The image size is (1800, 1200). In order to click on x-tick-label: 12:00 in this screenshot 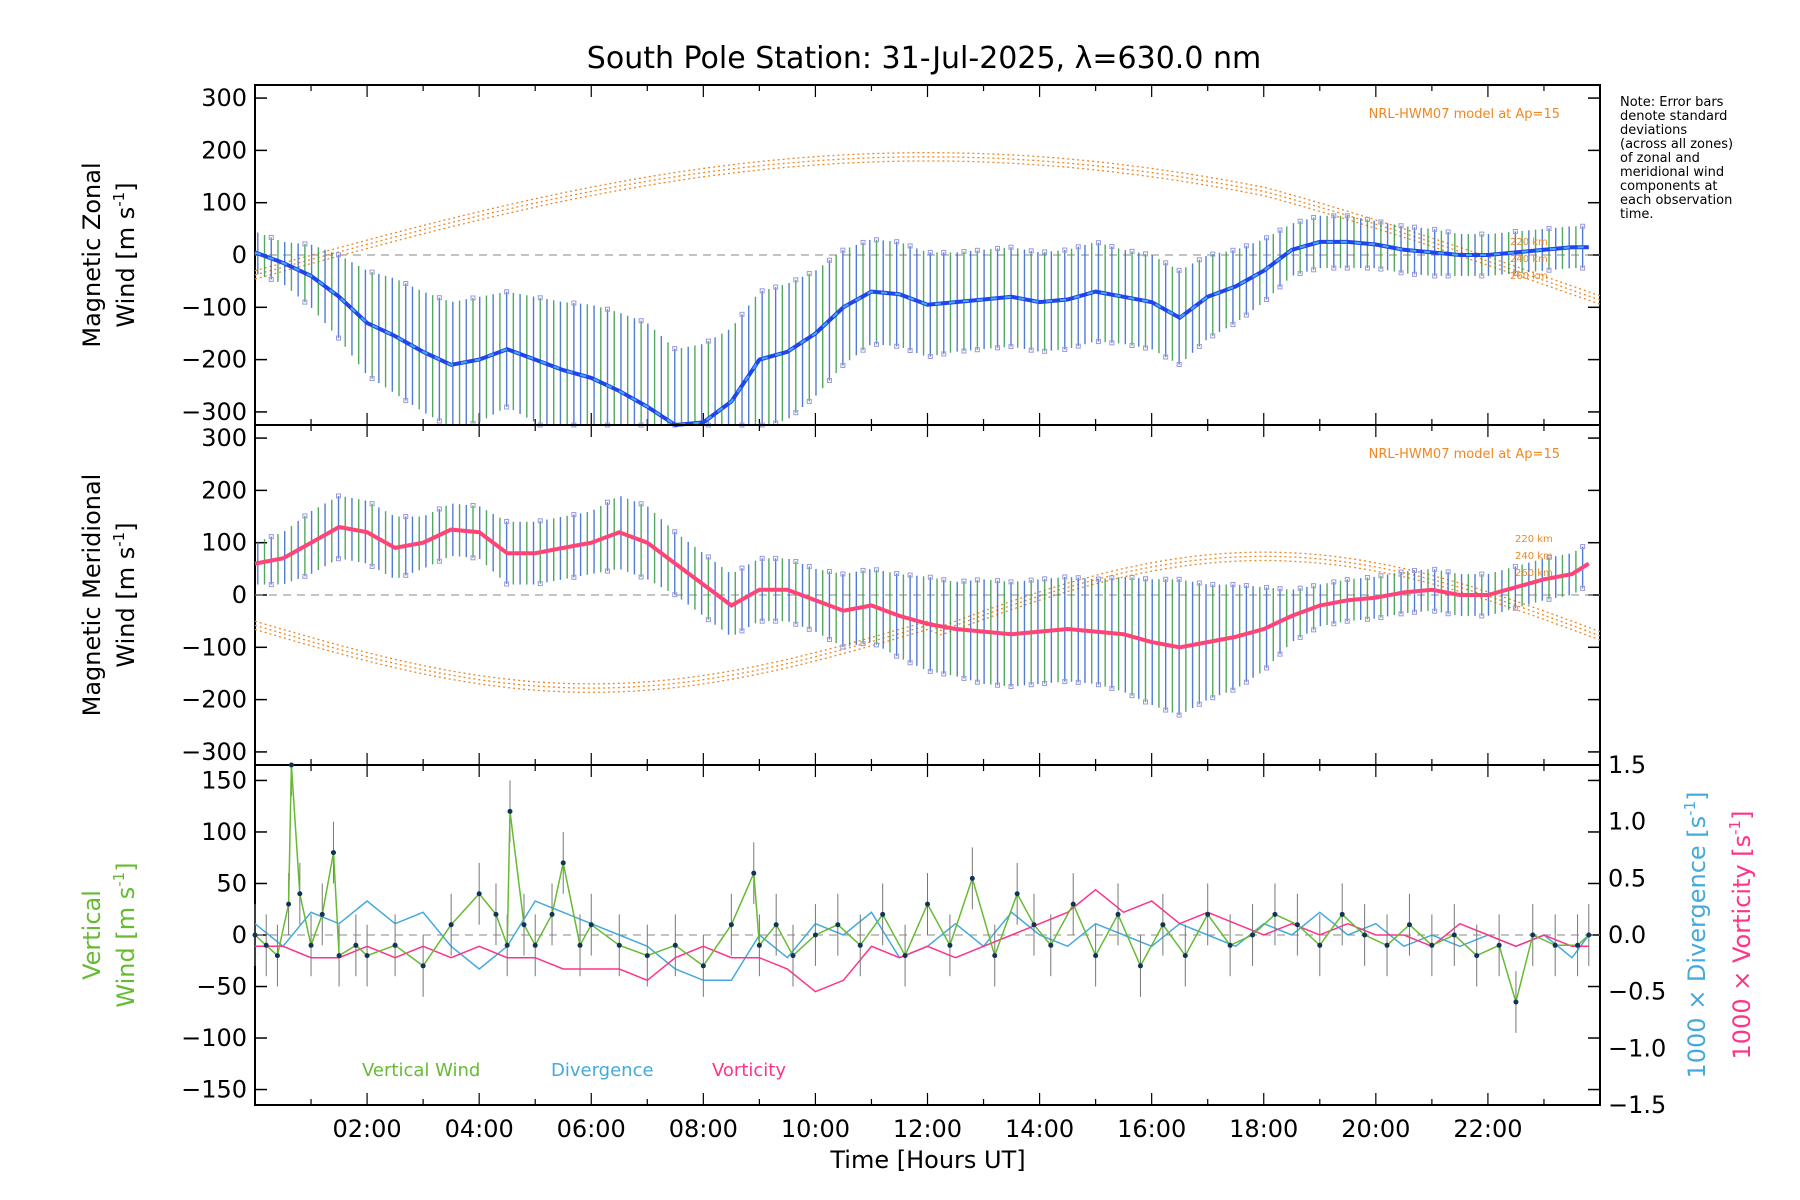, I will do `click(927, 1129)`.